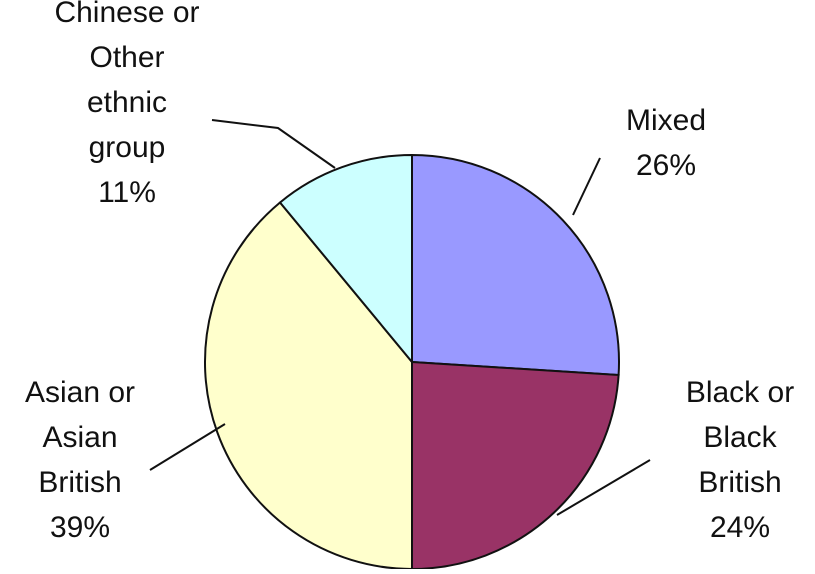 The height and width of the screenshot is (574, 815). Describe the element at coordinates (740, 392) in the screenshot. I see `slice-label-line: Black or` at that location.